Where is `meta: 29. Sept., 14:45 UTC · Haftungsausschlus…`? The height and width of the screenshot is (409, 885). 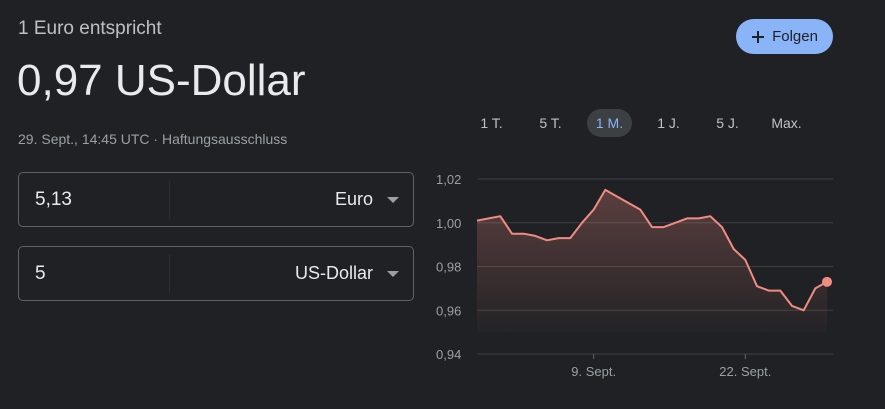
meta: 29. Sept., 14:45 UTC · Haftungsausschlus… is located at coordinates (152, 139).